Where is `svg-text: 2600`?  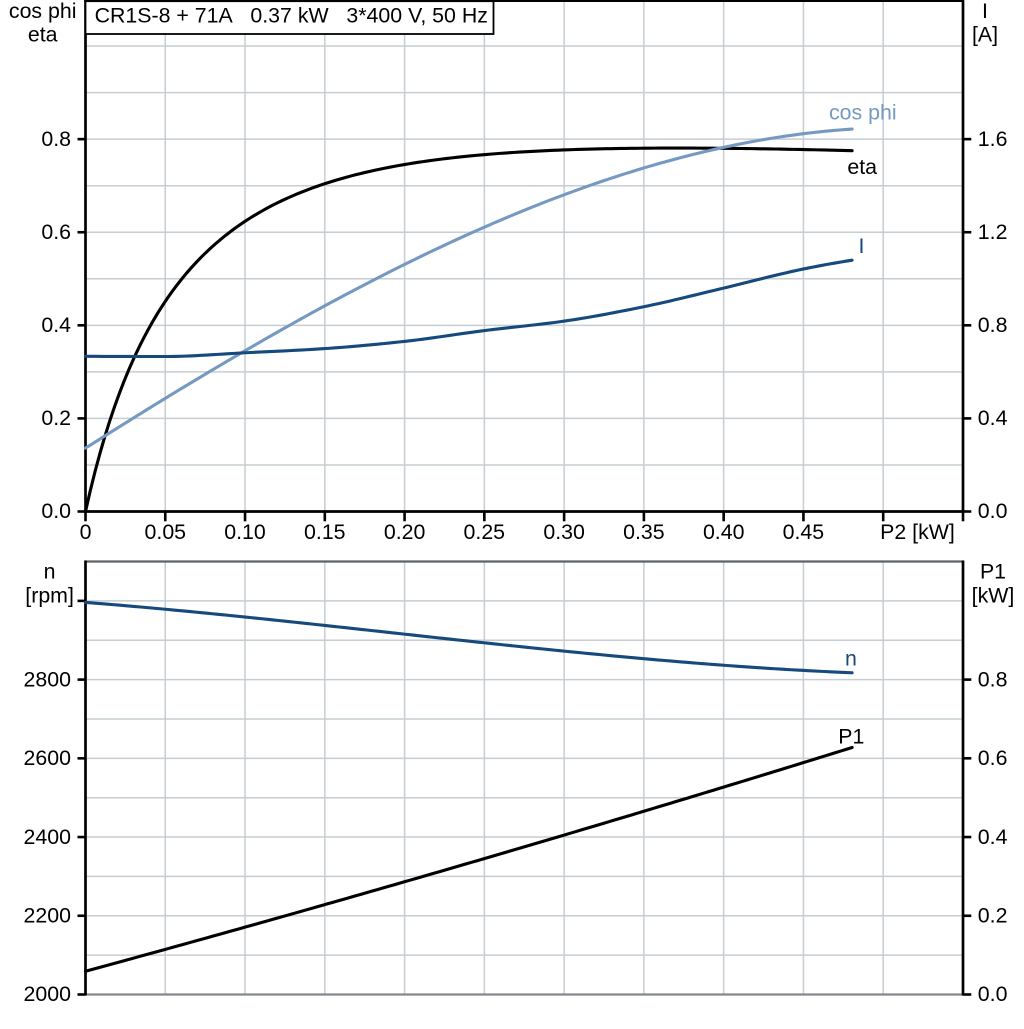
svg-text: 2600 is located at coordinates (48, 758).